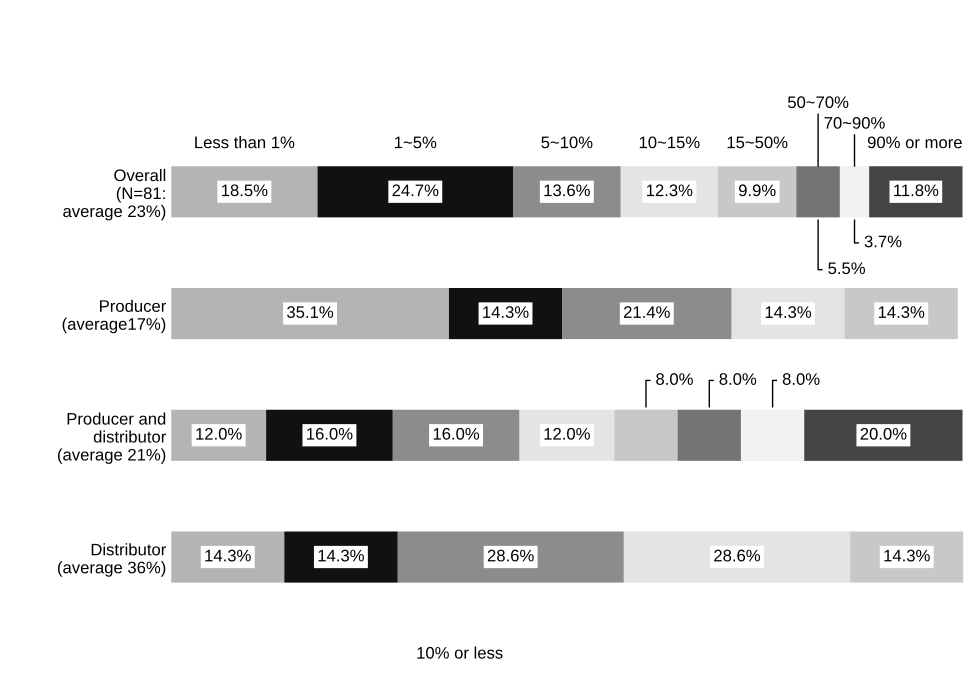 This screenshot has height=679, width=978. What do you see at coordinates (670, 142) in the screenshot?
I see `series-label: 10~15%` at bounding box center [670, 142].